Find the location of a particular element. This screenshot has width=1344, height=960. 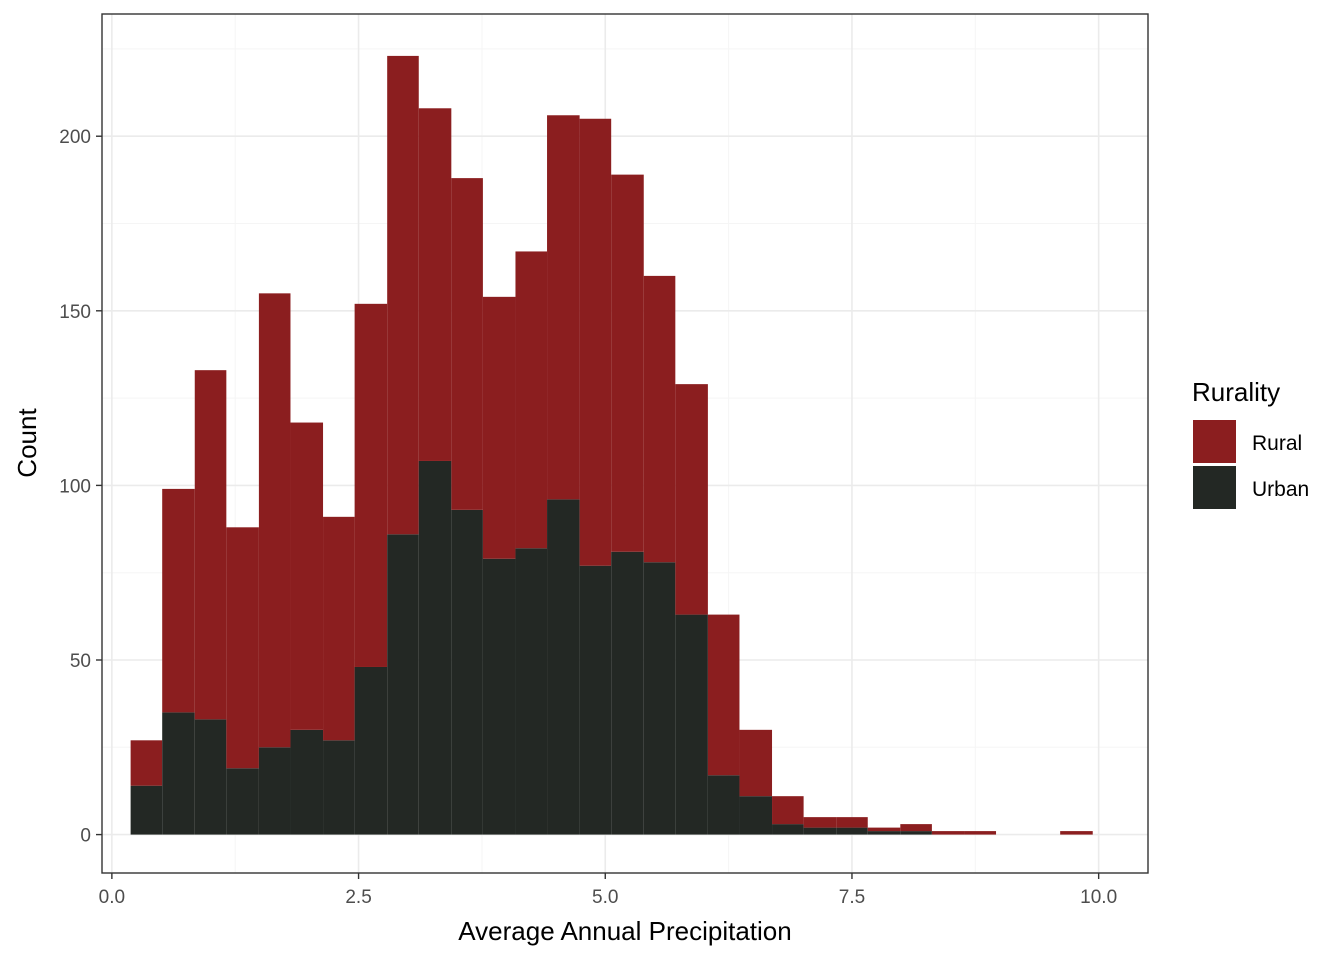

y-tick-label: 0 is located at coordinates (85, 836).